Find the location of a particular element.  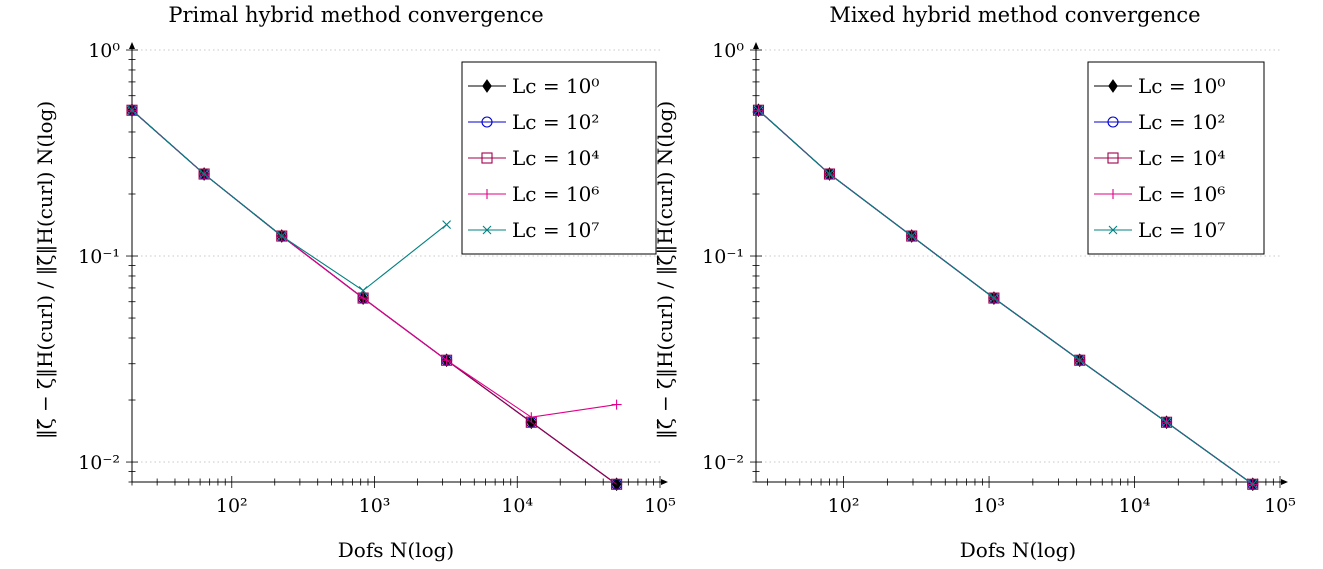

series is located at coordinates (289, 200).